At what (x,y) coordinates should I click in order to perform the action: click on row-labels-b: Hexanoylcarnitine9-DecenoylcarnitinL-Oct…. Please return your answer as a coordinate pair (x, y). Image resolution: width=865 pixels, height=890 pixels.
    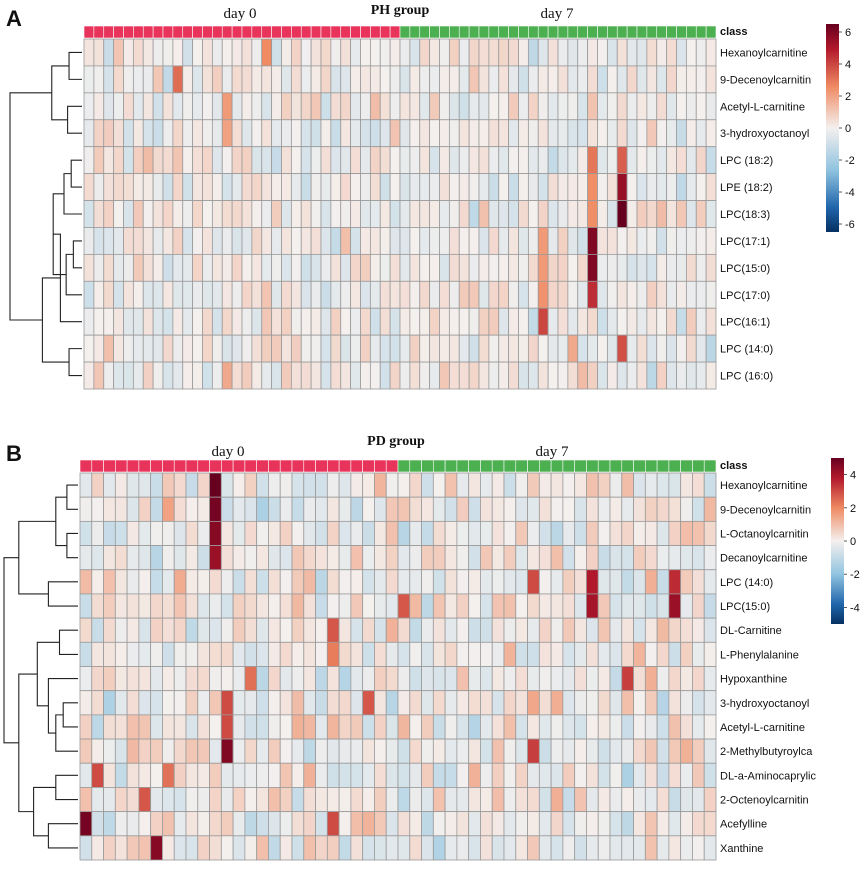
    Looking at the image, I should click on (768, 667).